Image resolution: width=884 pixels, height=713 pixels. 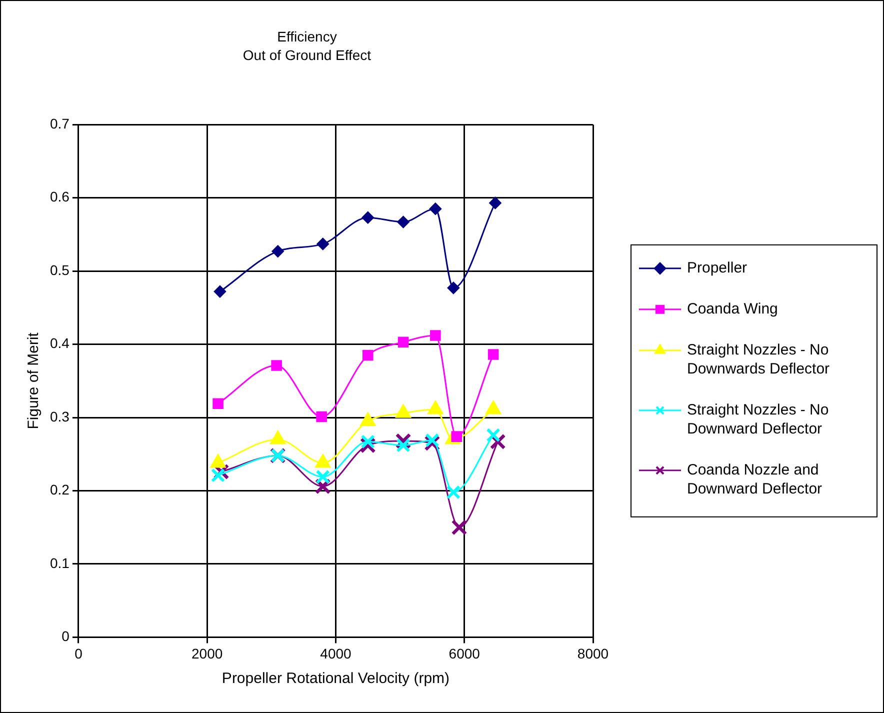 What do you see at coordinates (207, 653) in the screenshot?
I see `x-tick-label: 2000` at bounding box center [207, 653].